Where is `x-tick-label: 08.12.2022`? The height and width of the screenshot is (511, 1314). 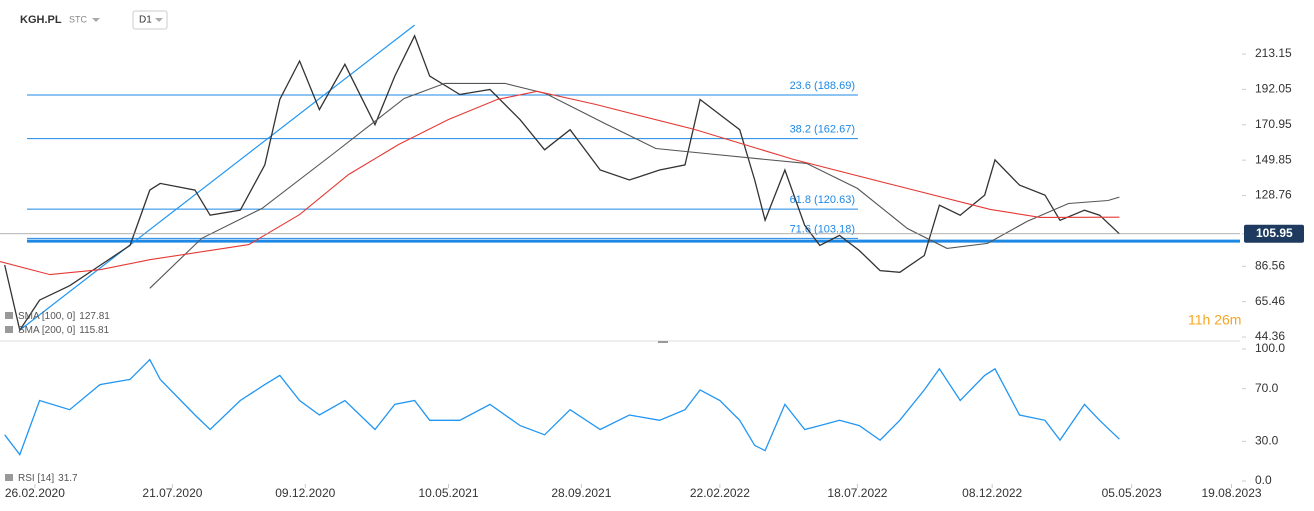
x-tick-label: 08.12.2022 is located at coordinates (992, 493).